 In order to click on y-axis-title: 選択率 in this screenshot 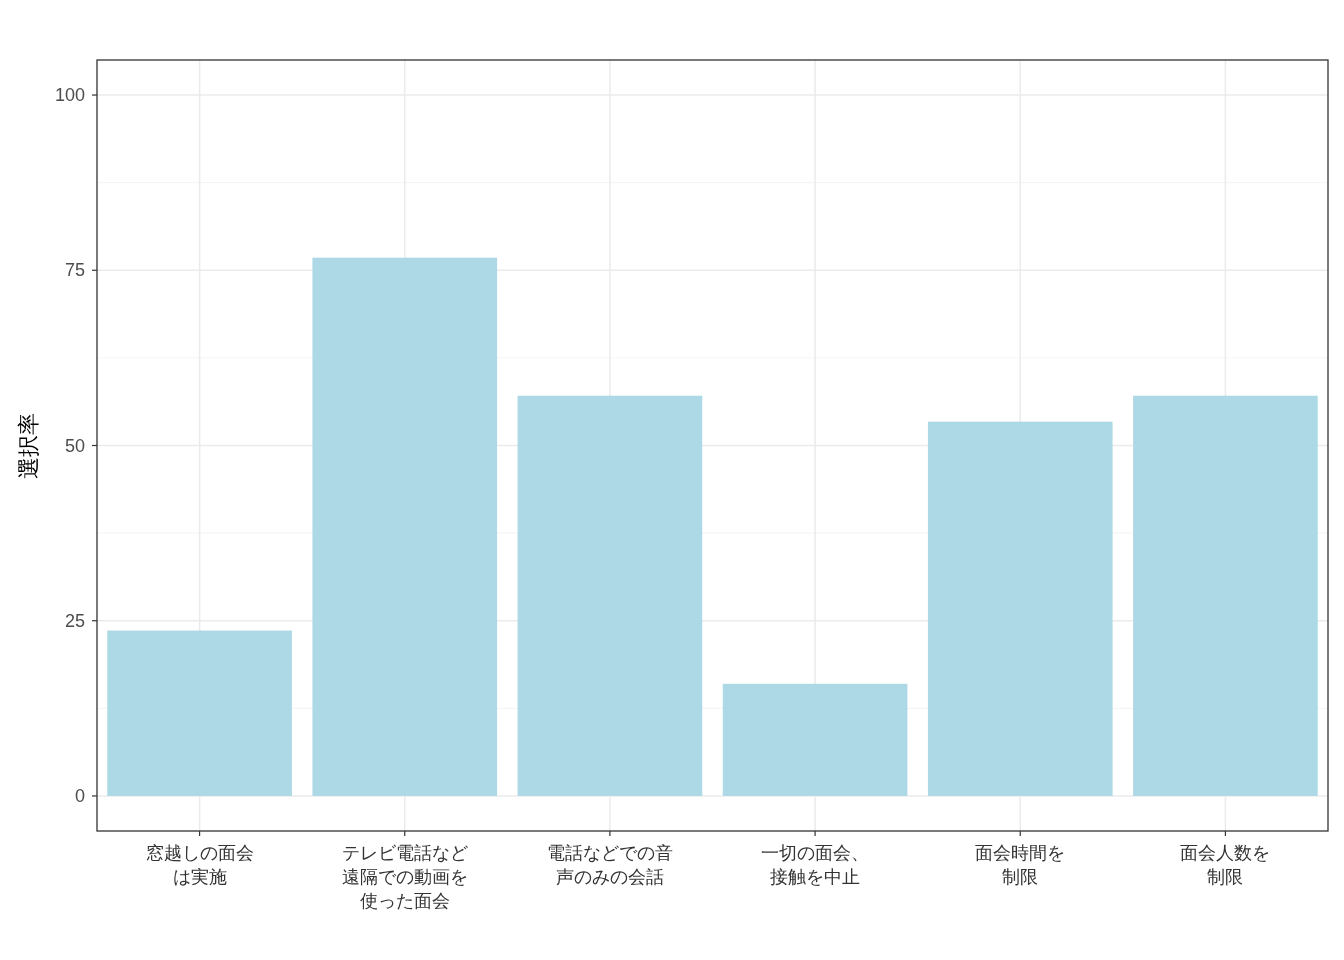, I will do `click(28, 445)`.